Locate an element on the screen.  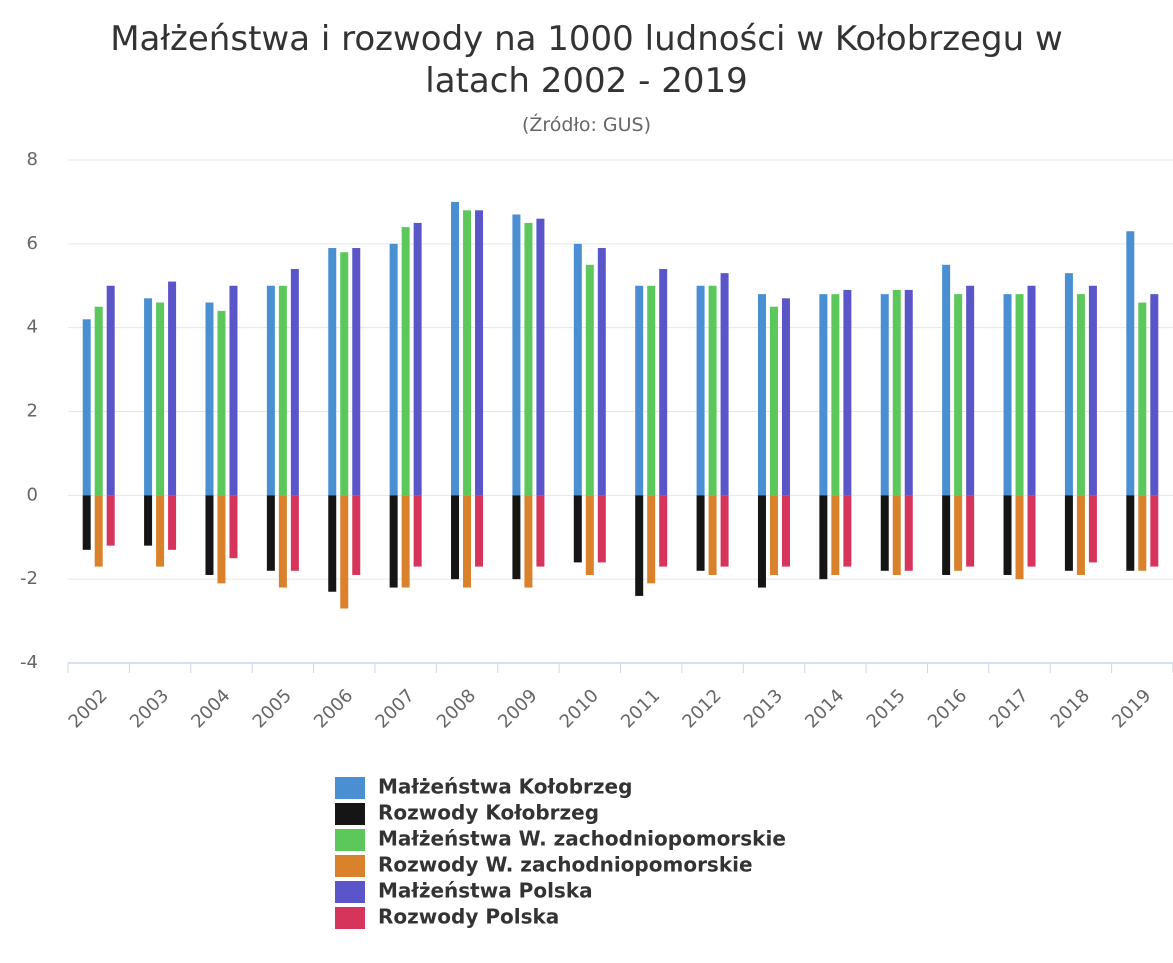
x-tick-label: 2004 is located at coordinates (210, 708).